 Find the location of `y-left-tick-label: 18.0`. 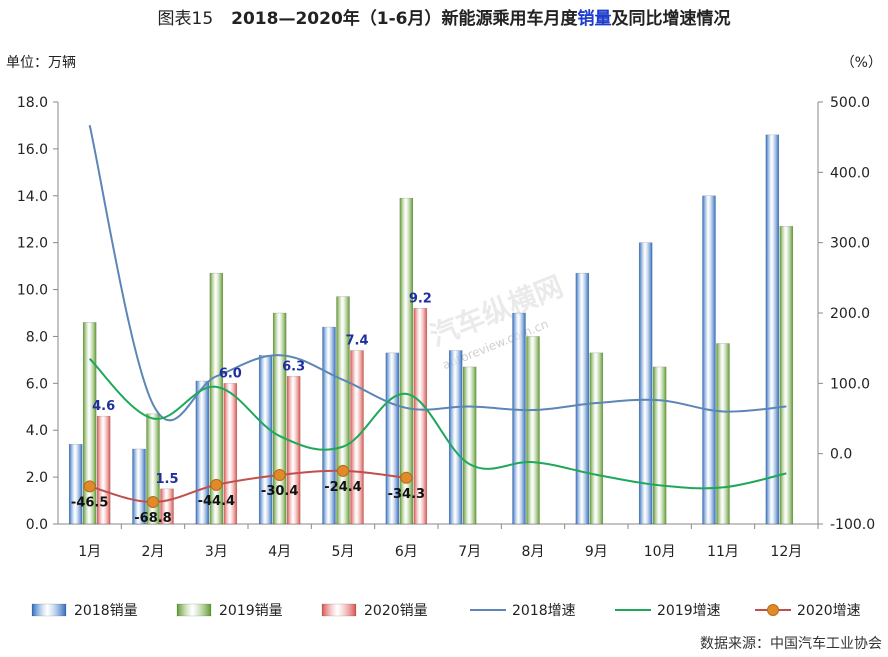

y-left-tick-label: 18.0 is located at coordinates (32, 103).